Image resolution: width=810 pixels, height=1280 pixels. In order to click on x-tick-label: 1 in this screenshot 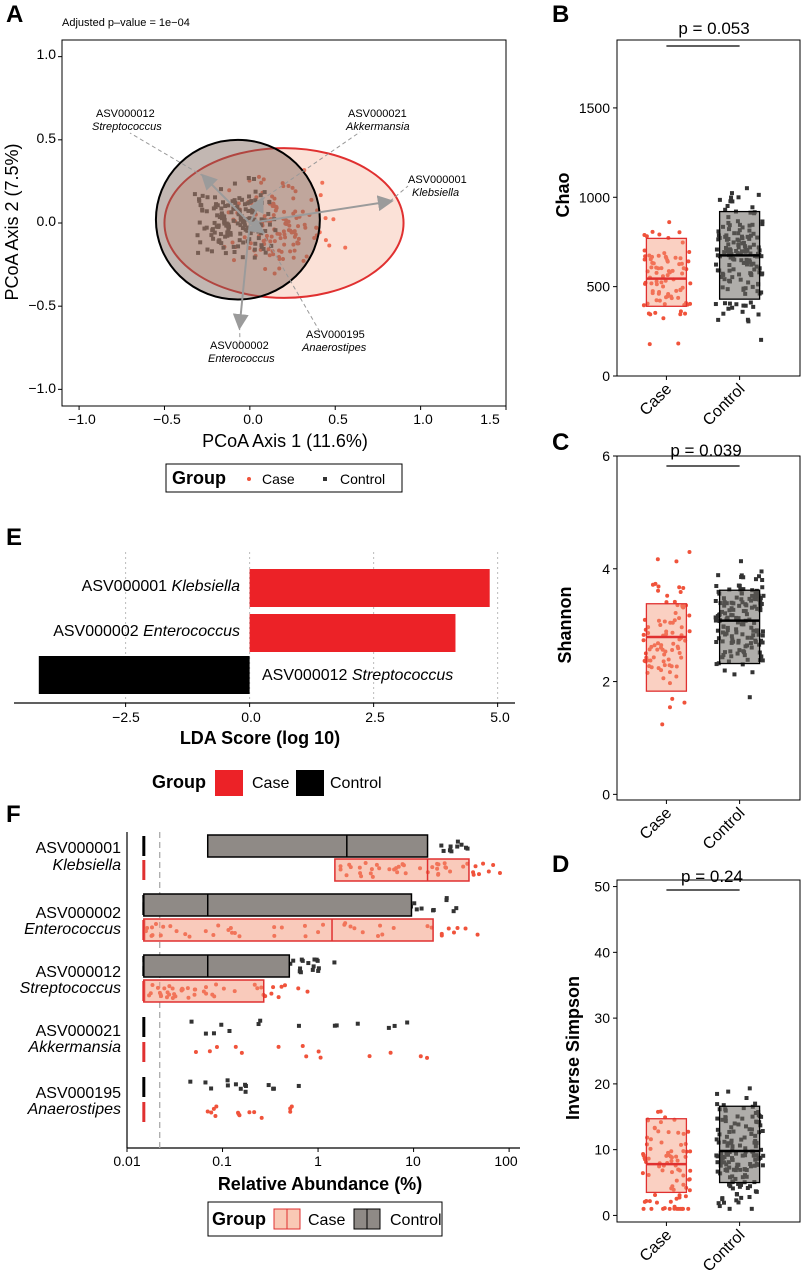, I will do `click(318, 1161)`.